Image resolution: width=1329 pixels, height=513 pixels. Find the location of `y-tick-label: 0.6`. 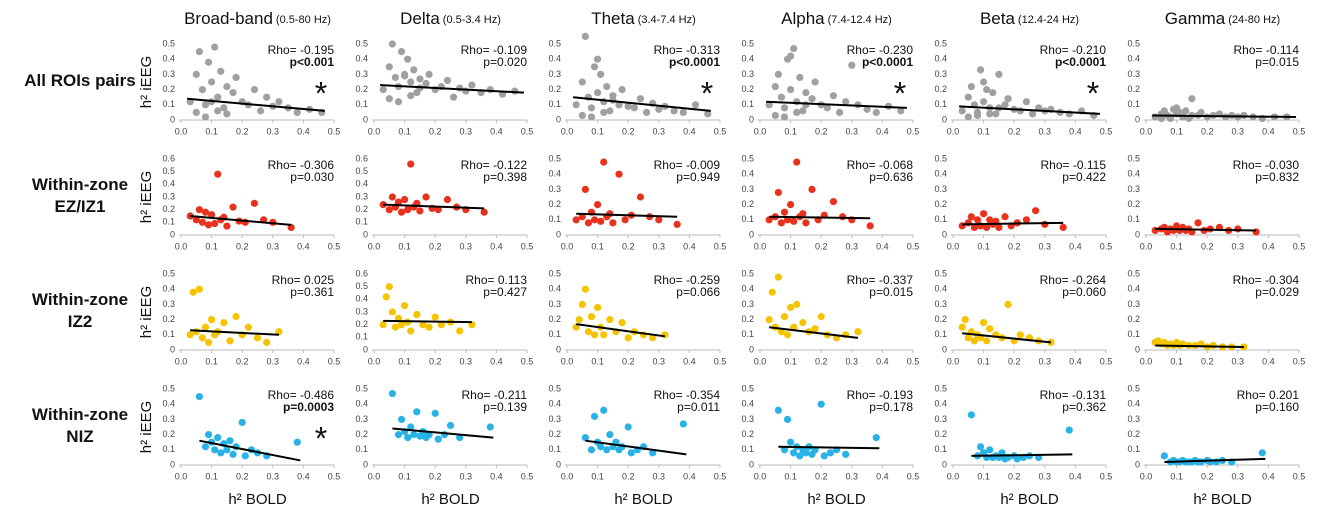

y-tick-label: 0.6 is located at coordinates (361, 273).